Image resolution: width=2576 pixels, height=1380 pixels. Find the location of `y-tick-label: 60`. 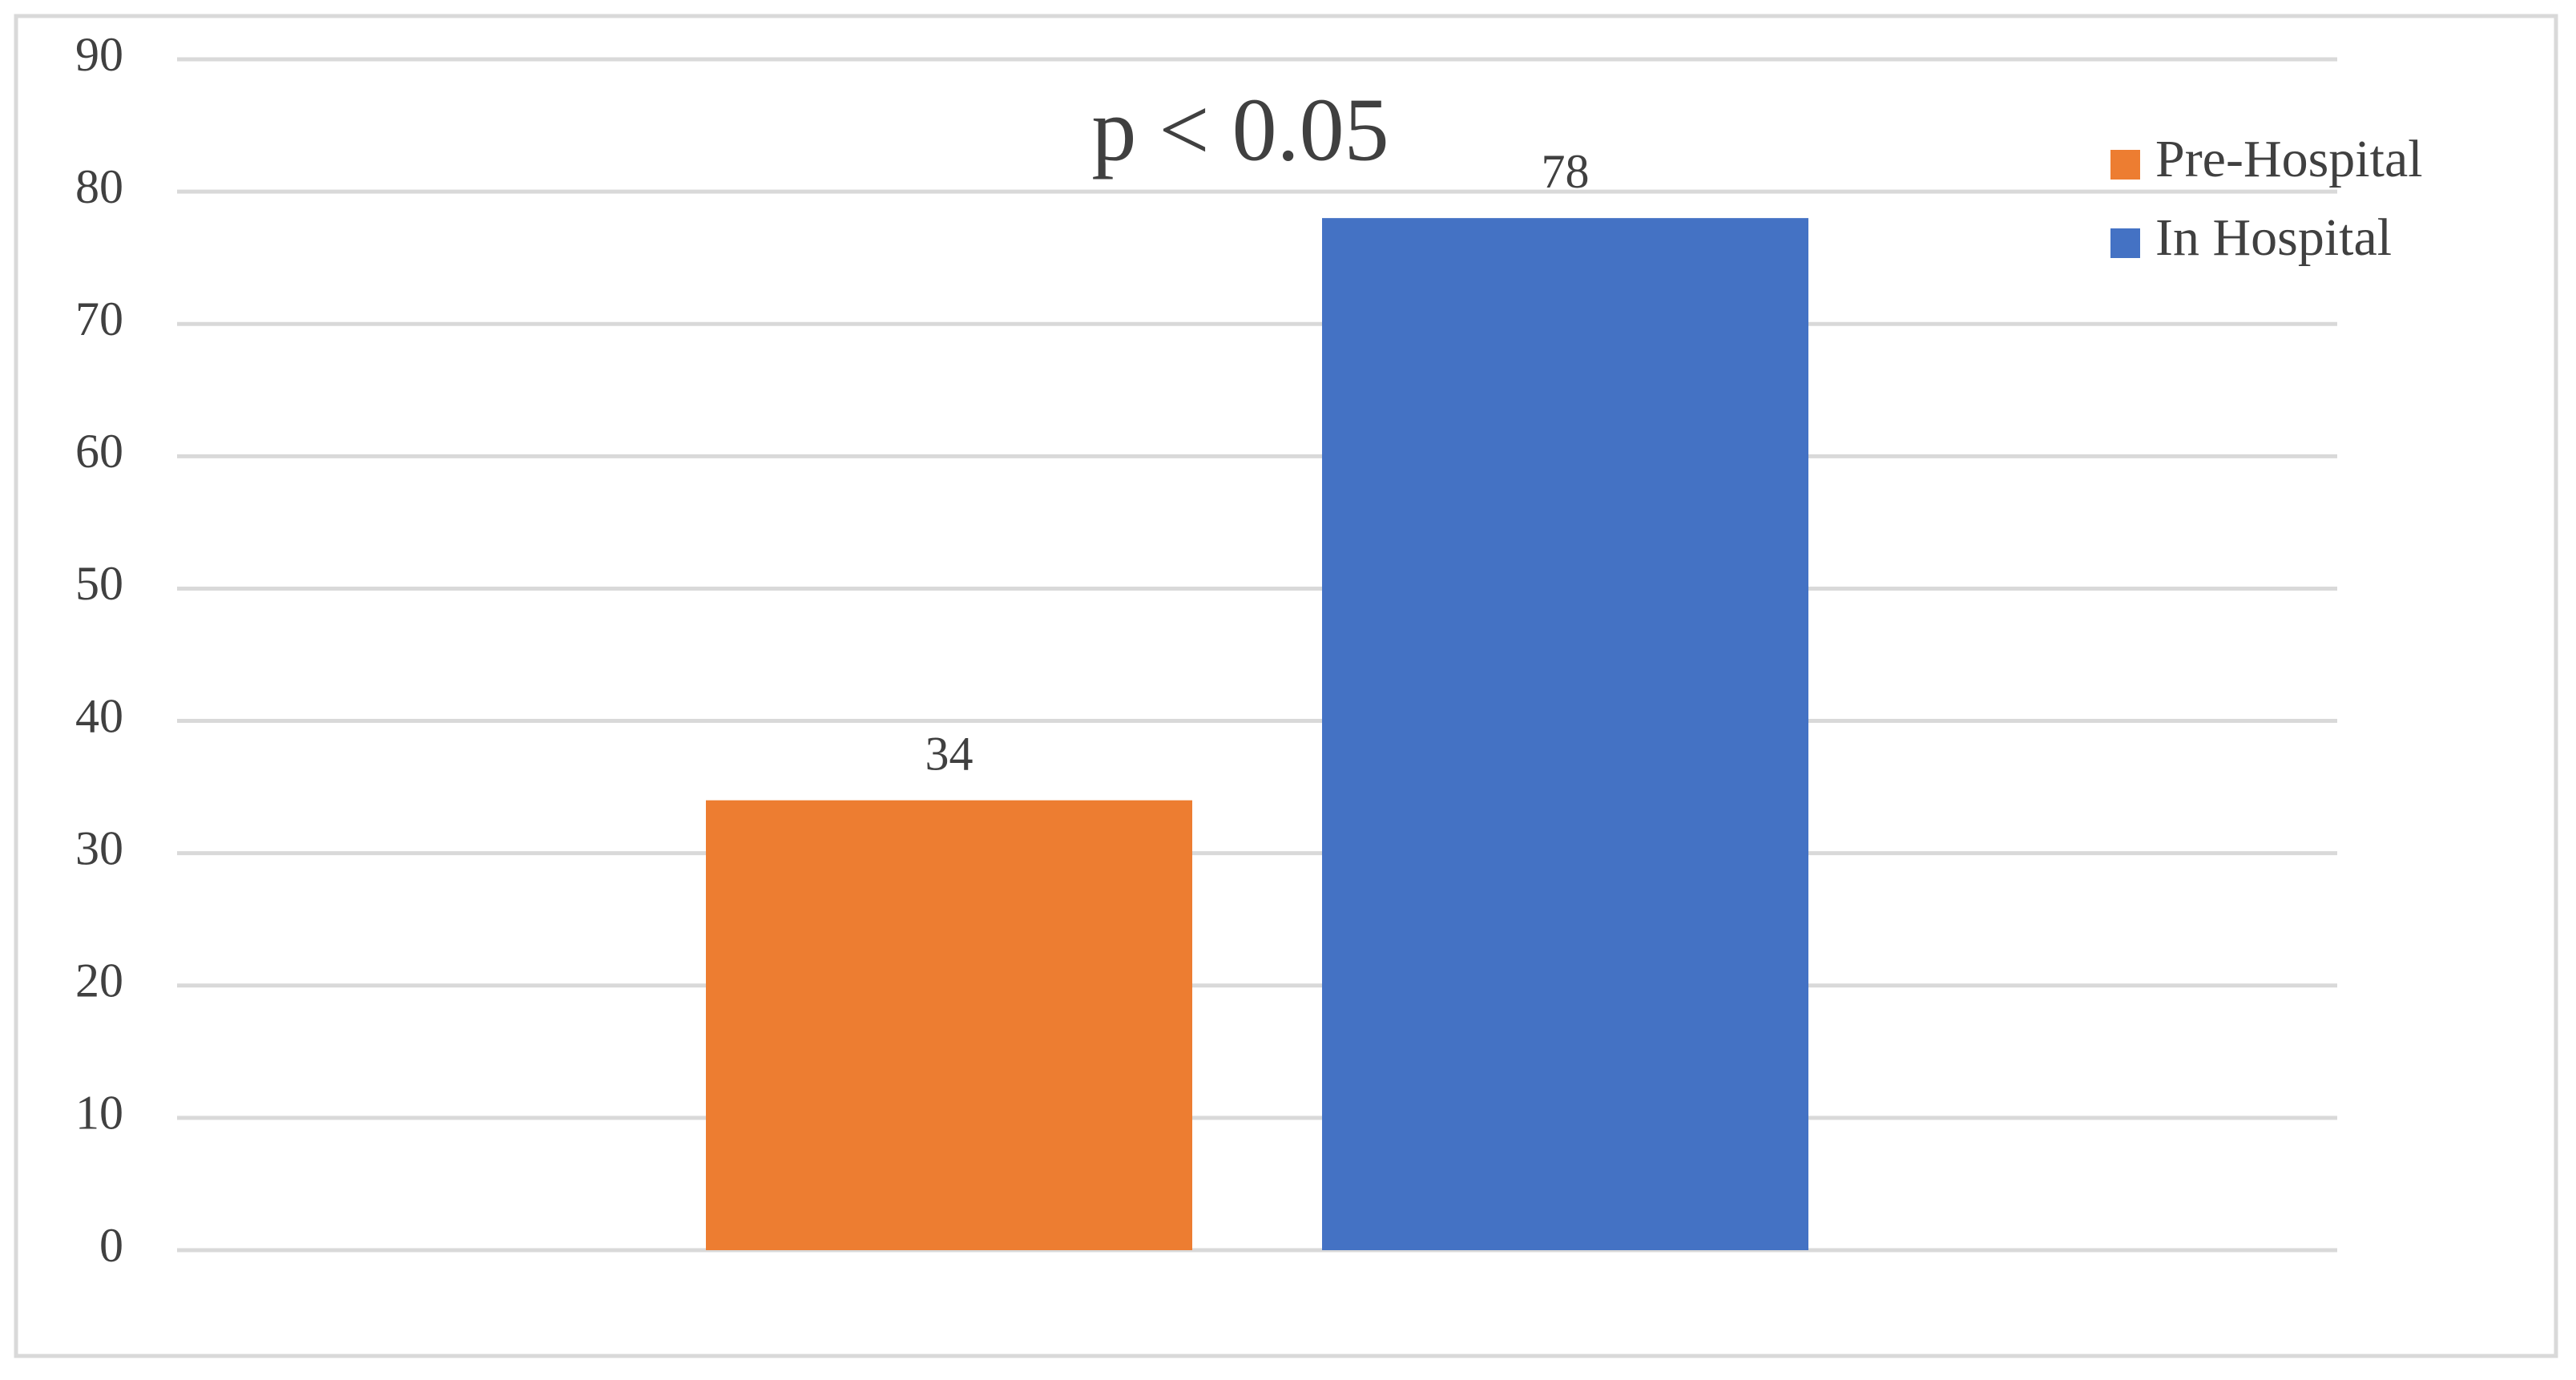

y-tick-label: 60 is located at coordinates (99, 451).